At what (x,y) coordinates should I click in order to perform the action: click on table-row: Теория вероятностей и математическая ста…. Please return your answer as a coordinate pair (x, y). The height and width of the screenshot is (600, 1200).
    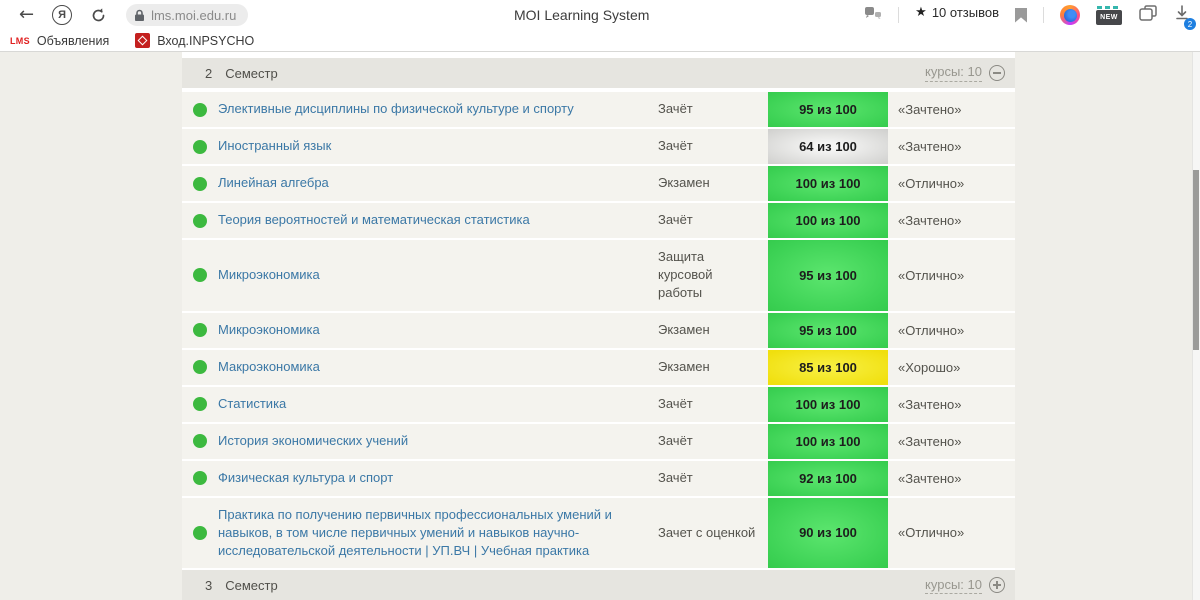
    Looking at the image, I should click on (598, 221).